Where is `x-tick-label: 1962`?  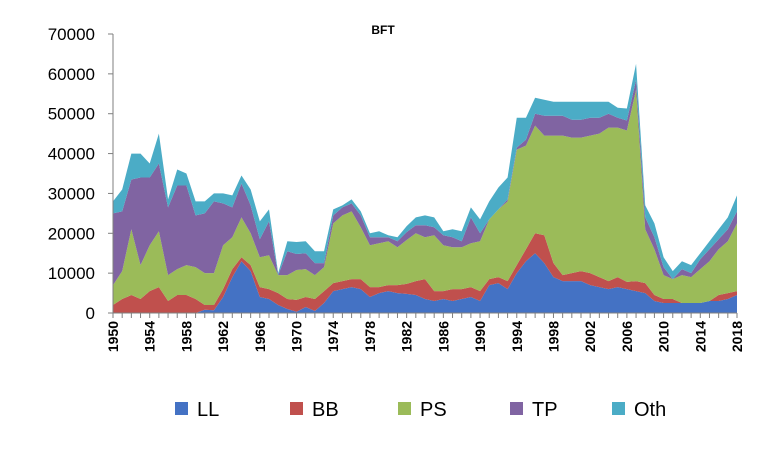 x-tick-label: 1962 is located at coordinates (223, 336).